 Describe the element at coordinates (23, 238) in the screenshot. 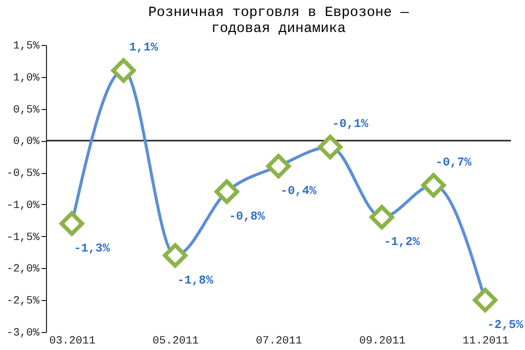

I see `y-tick-label: -1,5%` at that location.